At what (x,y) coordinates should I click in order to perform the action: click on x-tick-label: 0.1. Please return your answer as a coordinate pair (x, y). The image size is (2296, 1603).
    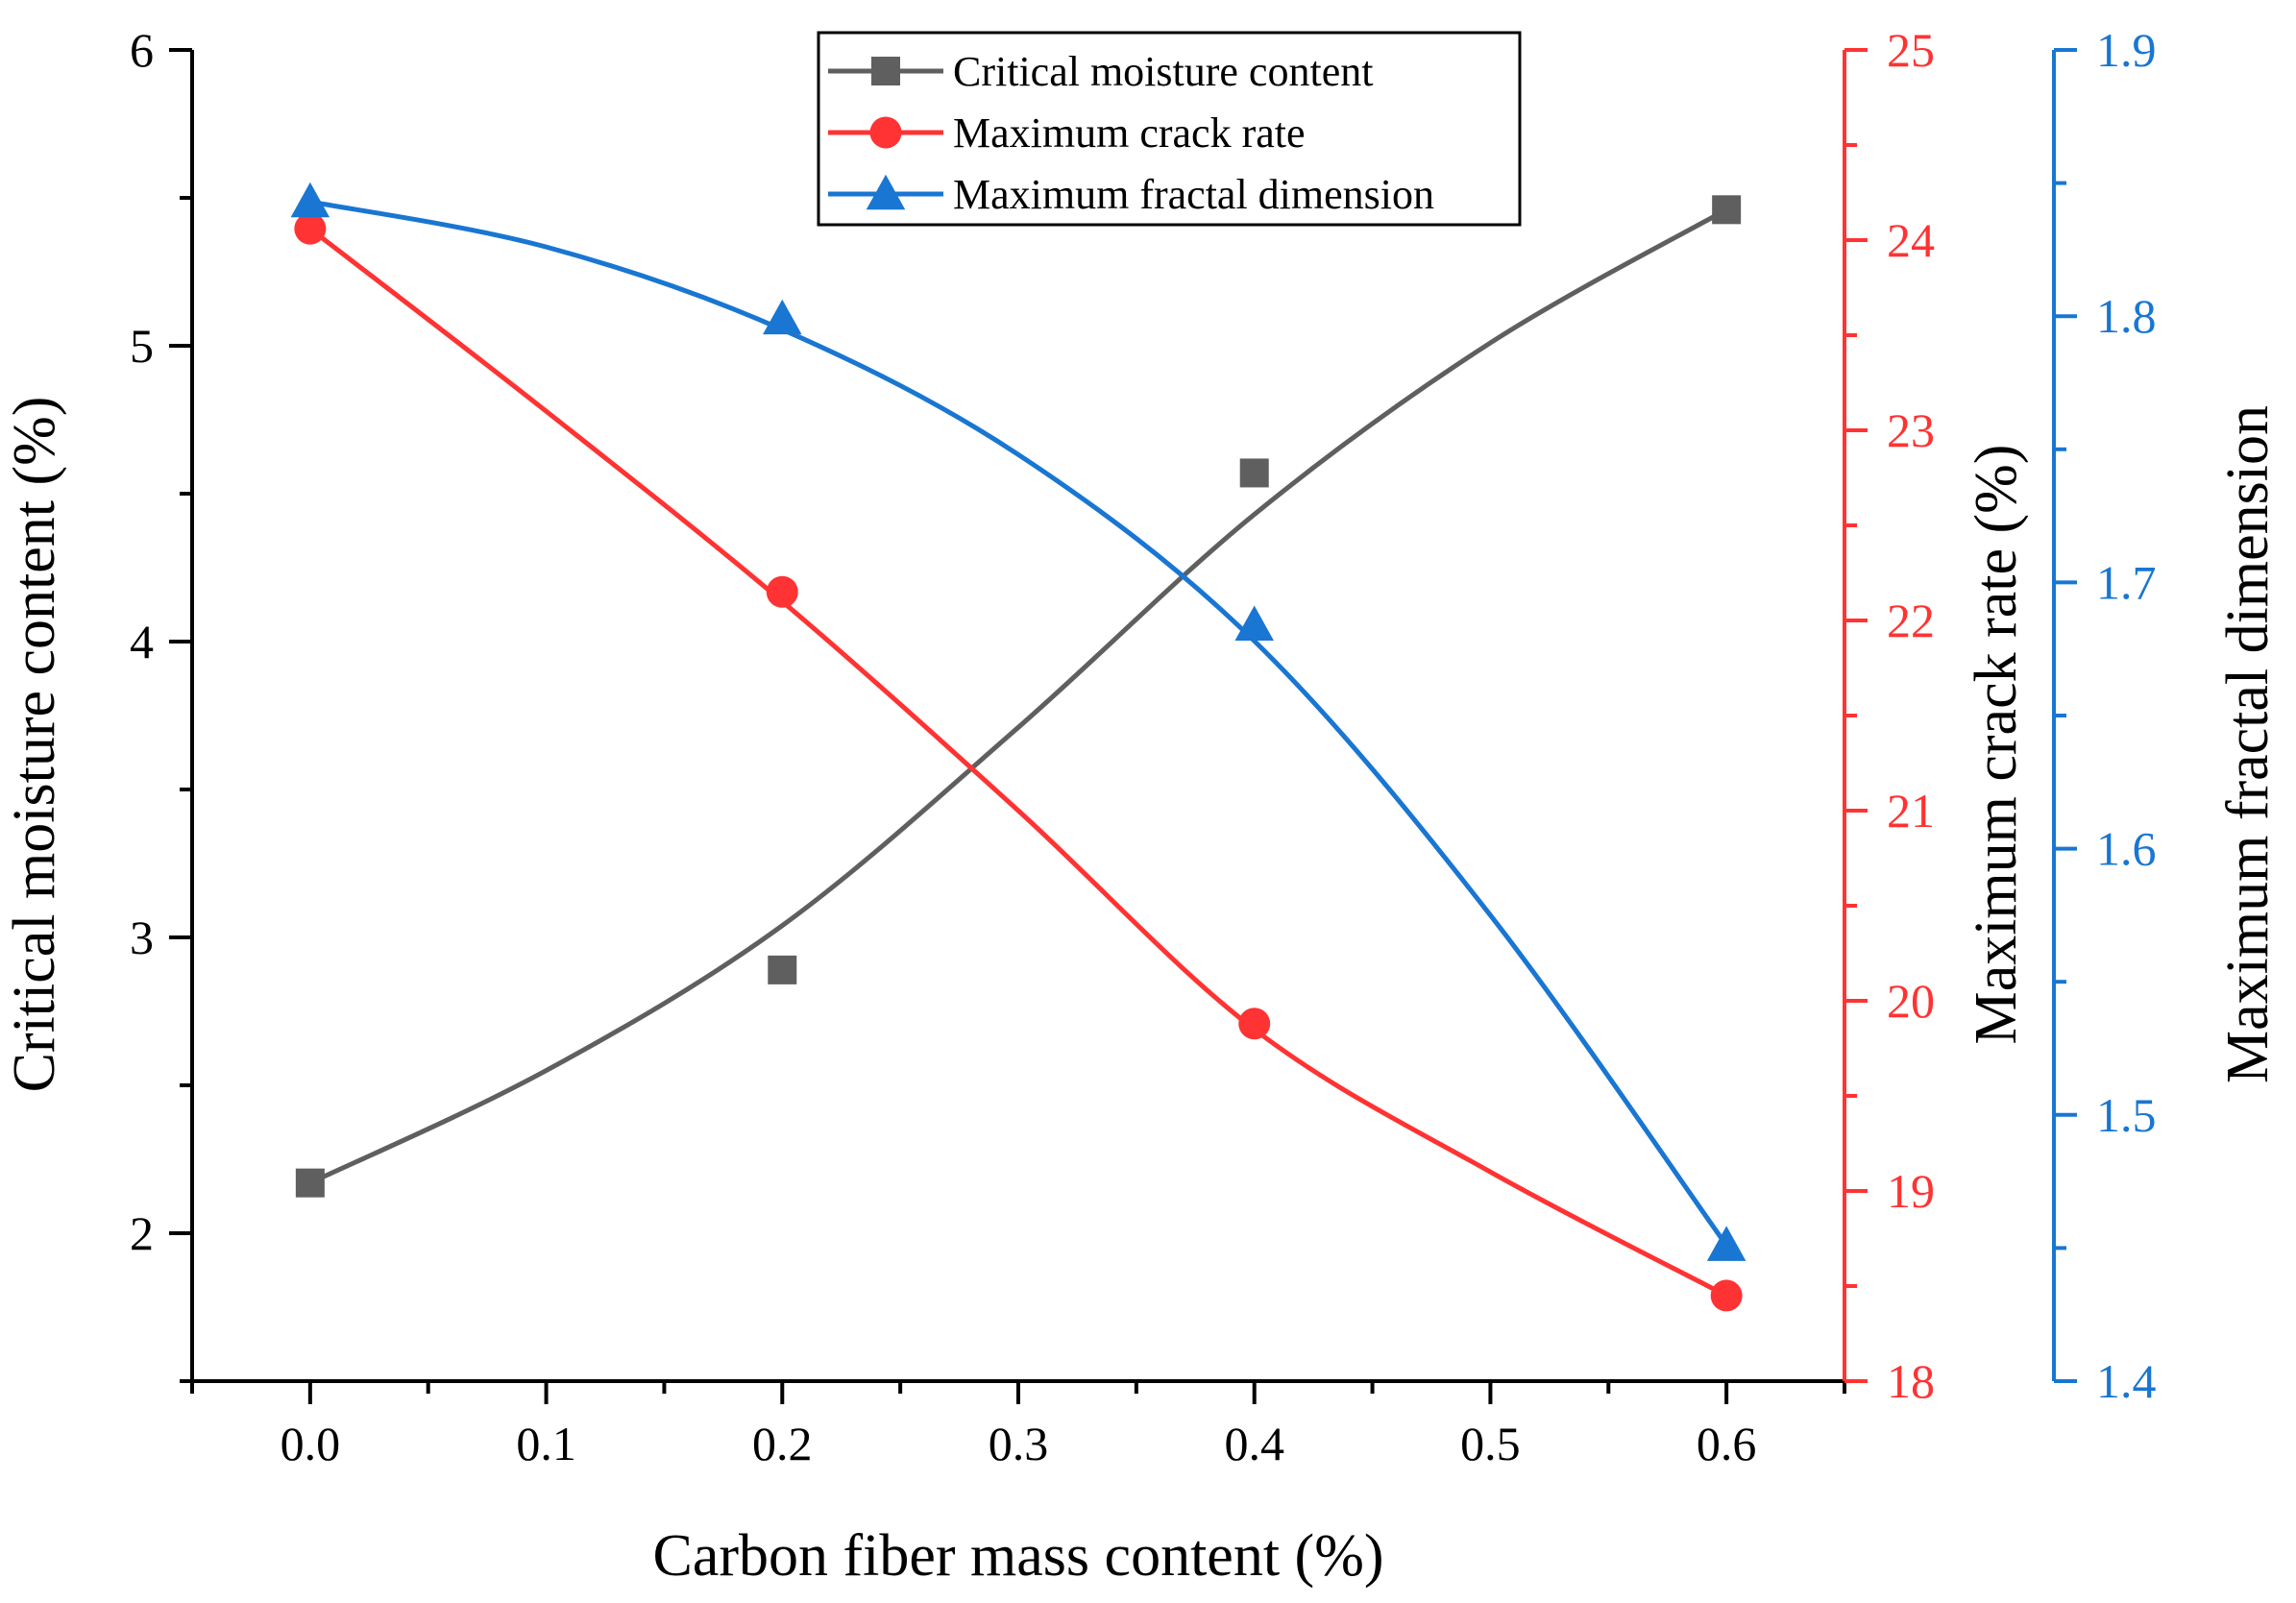
    Looking at the image, I should click on (546, 1443).